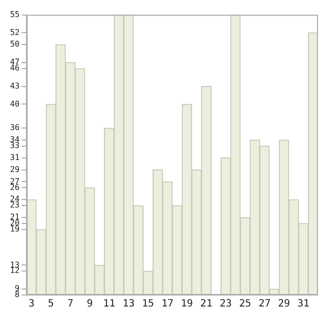 This screenshot has height=321, width=326. Describe the element at coordinates (15, 145) in the screenshot. I see `y-tick-label: 33` at that location.